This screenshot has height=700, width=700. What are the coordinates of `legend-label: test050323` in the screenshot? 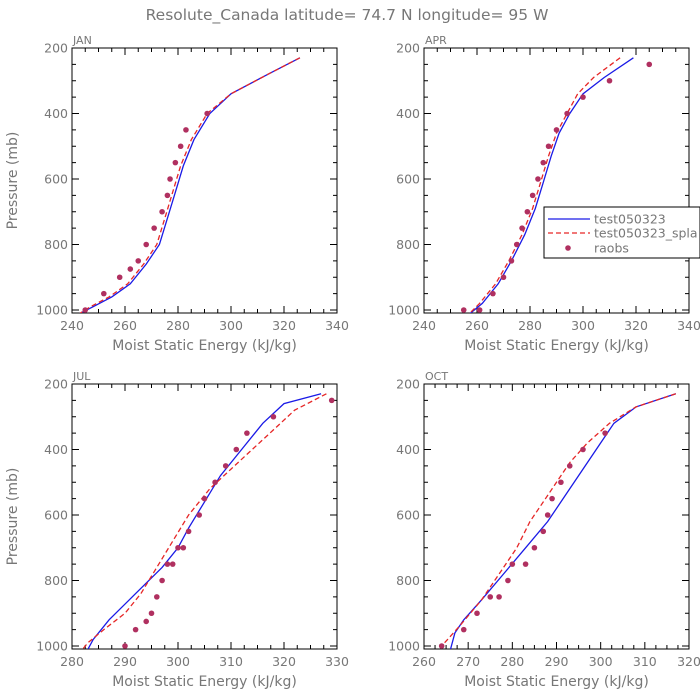 It's located at (630, 219).